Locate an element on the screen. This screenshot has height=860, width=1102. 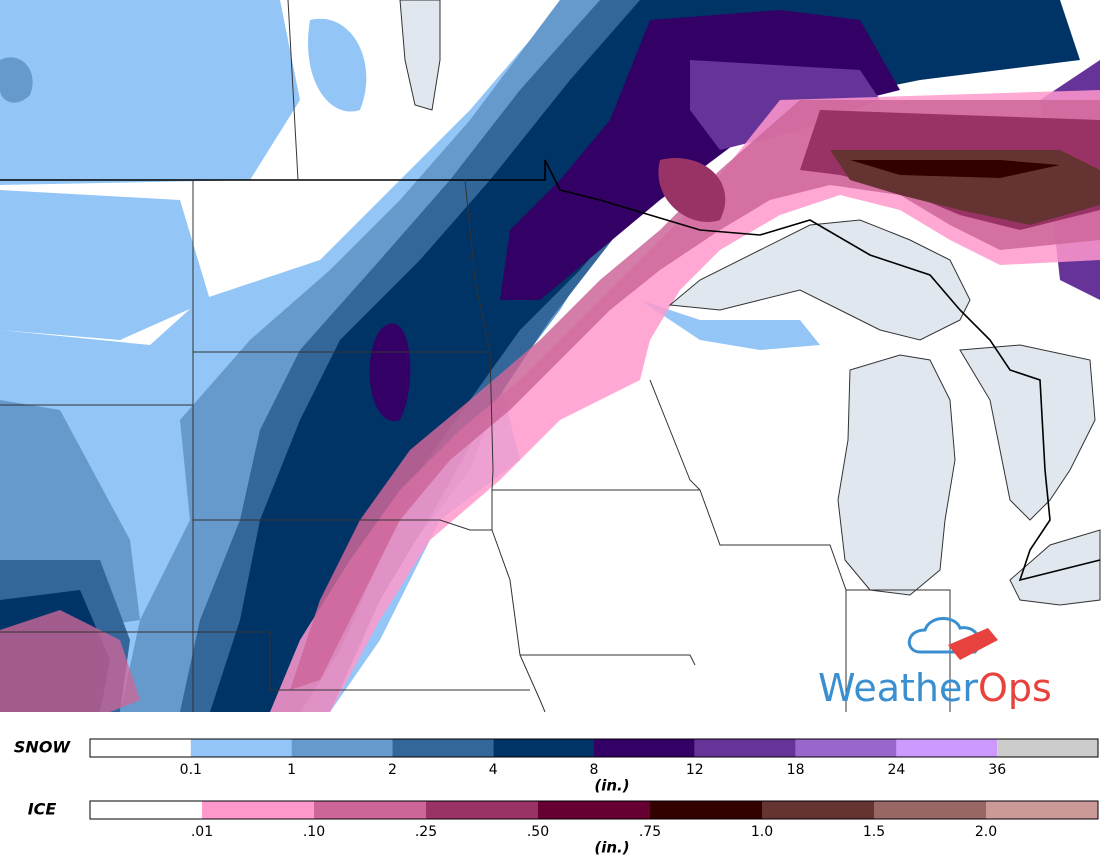
legend-tick-label: 18 is located at coordinates (796, 770).